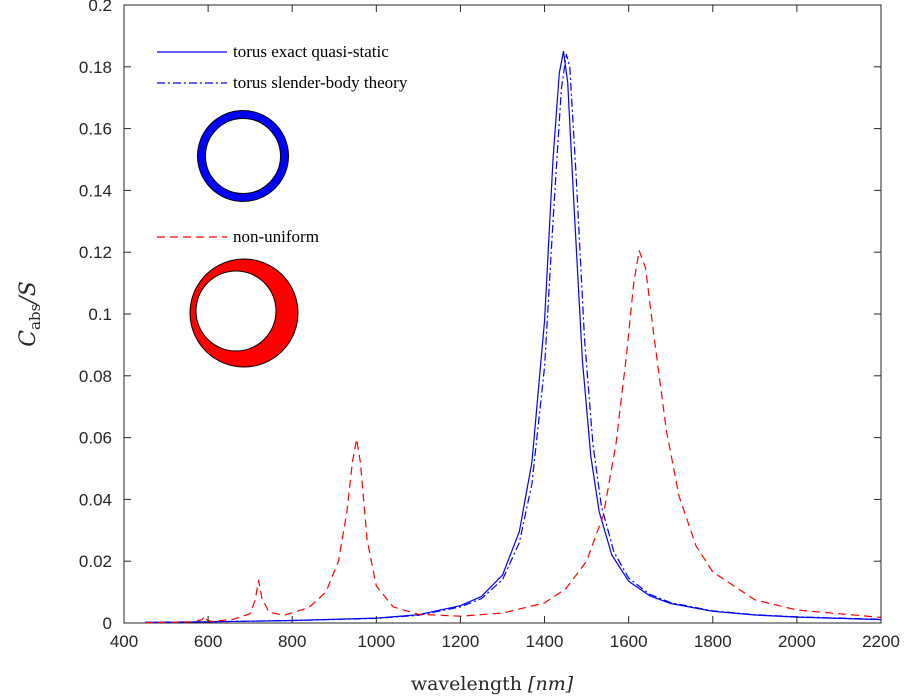  I want to click on non-uniform-torus-hole, so click(236, 311).